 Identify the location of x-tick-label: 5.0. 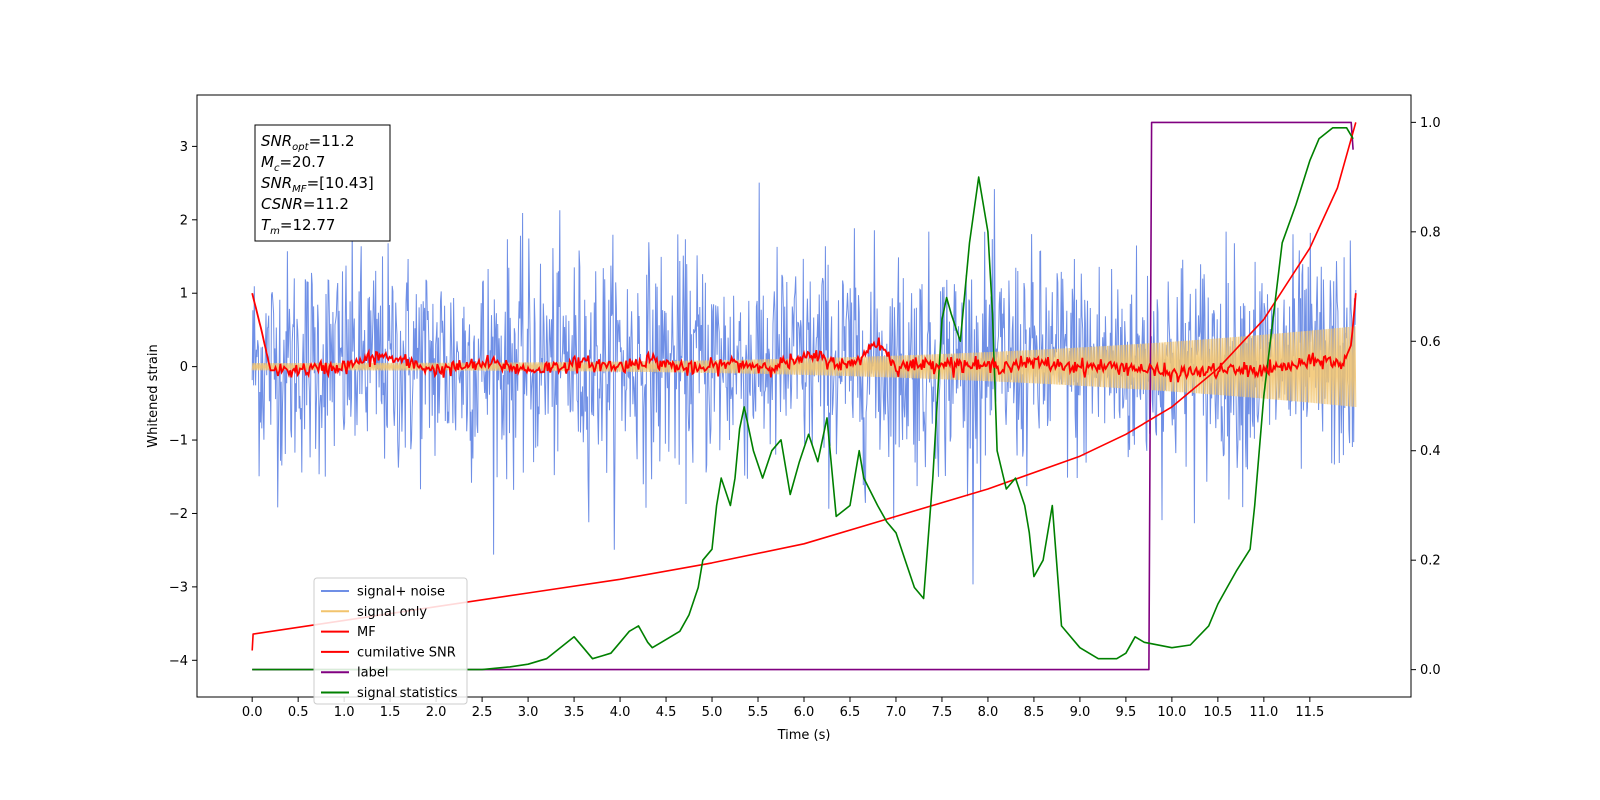
(712, 712).